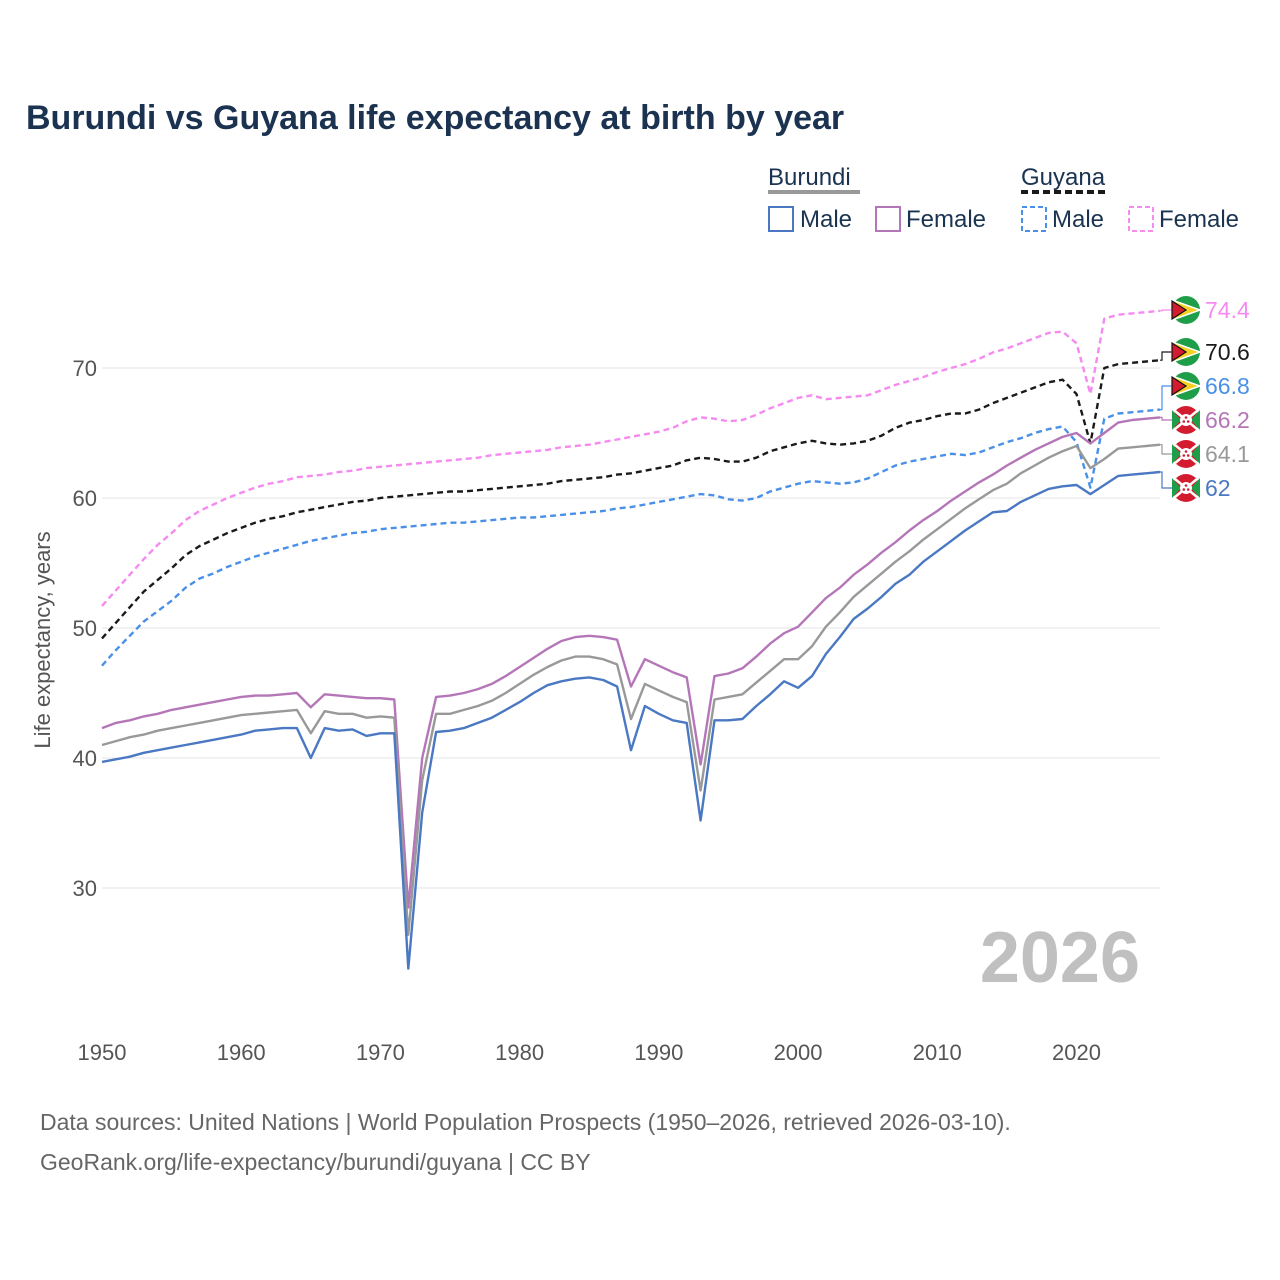  What do you see at coordinates (781, 219) in the screenshot?
I see `legend-burundi-male-swatch` at bounding box center [781, 219].